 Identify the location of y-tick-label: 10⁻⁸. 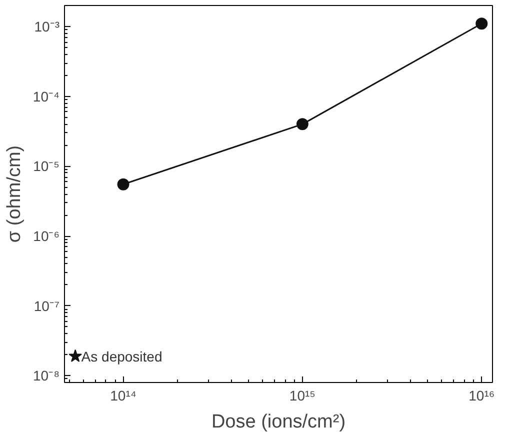
(46, 376).